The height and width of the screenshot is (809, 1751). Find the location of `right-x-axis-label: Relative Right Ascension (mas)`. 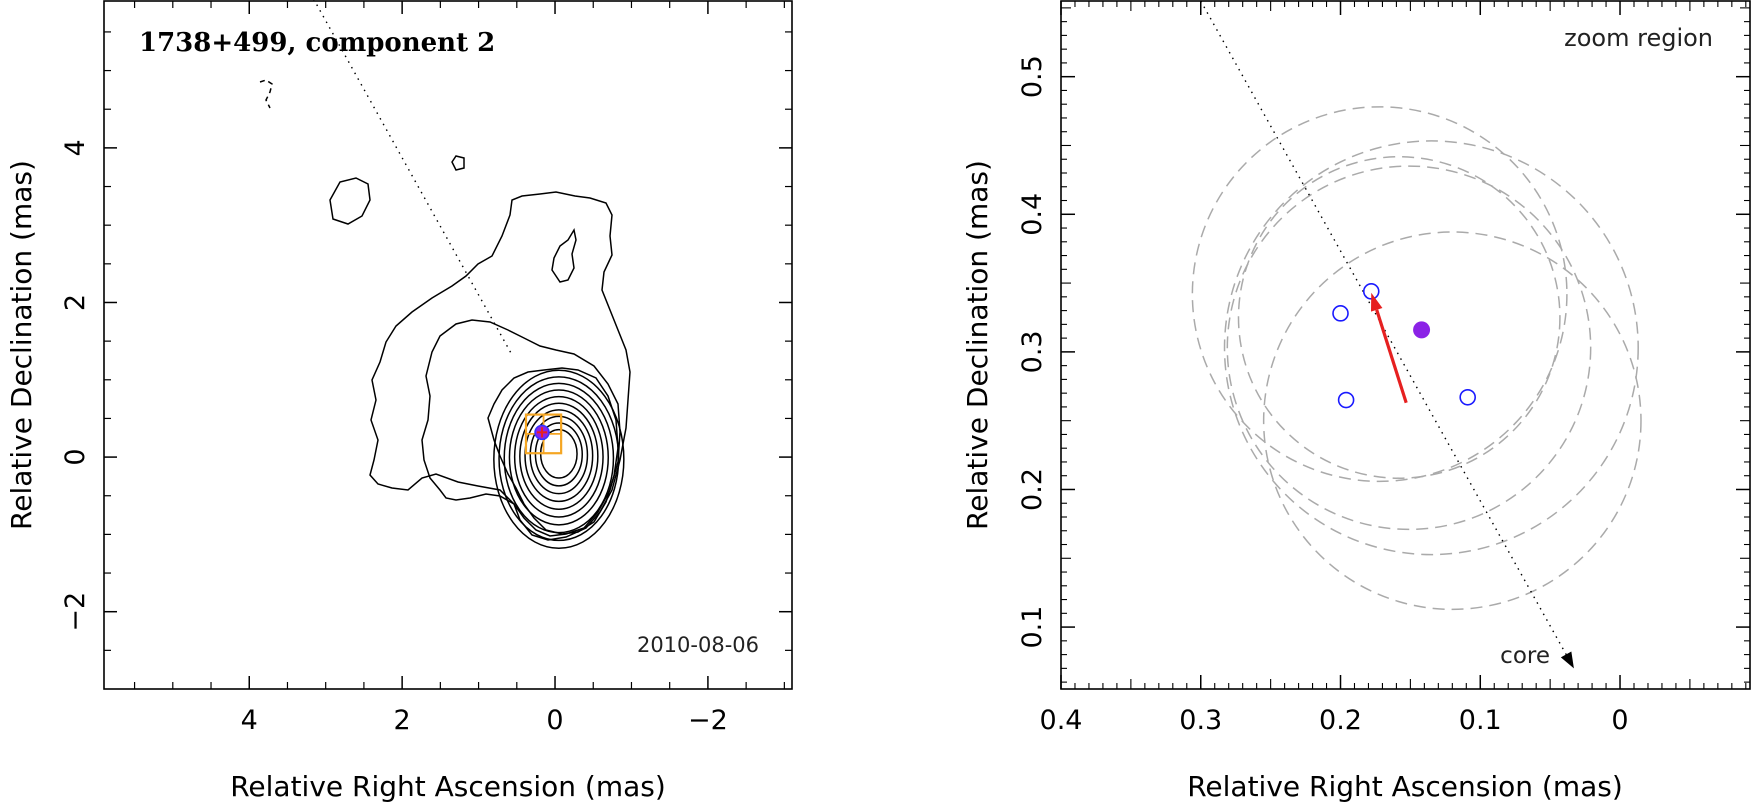

right-x-axis-label: Relative Right Ascension (mas) is located at coordinates (1405, 786).